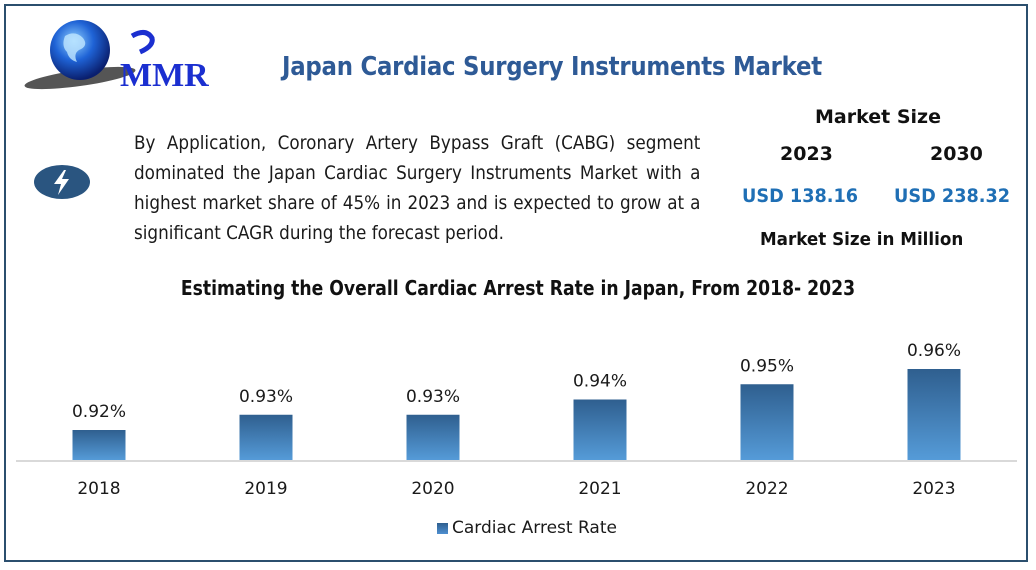 The image size is (1036, 570). Describe the element at coordinates (266, 437) in the screenshot. I see `bar-2019` at that location.